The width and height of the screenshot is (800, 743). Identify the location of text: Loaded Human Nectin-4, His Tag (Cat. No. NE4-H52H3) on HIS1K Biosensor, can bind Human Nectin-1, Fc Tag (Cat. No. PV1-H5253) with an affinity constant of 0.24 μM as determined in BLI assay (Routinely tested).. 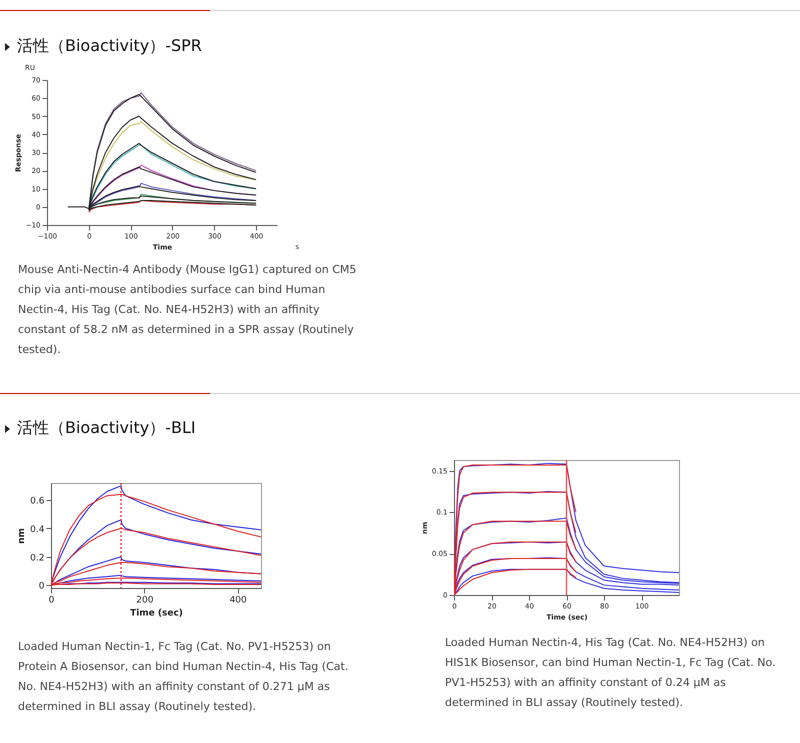
(611, 673).